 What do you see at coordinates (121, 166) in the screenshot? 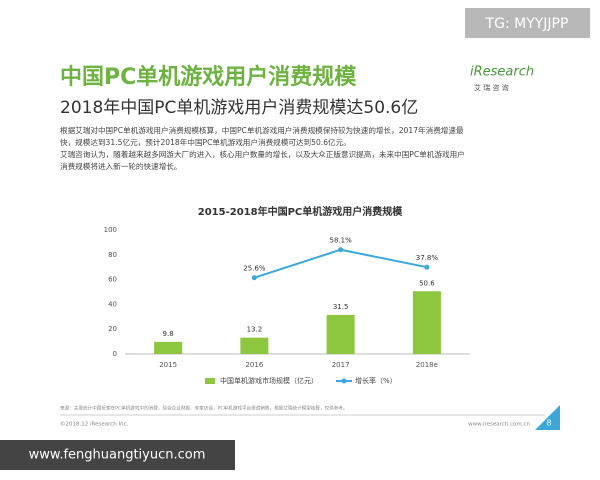
I see `paragraph-line: 消费规模将进入新一轮的快速增长。` at bounding box center [121, 166].